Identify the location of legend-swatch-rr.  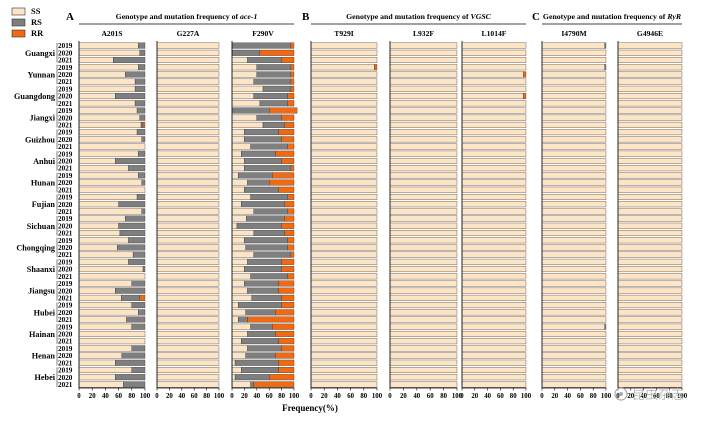
(18, 33).